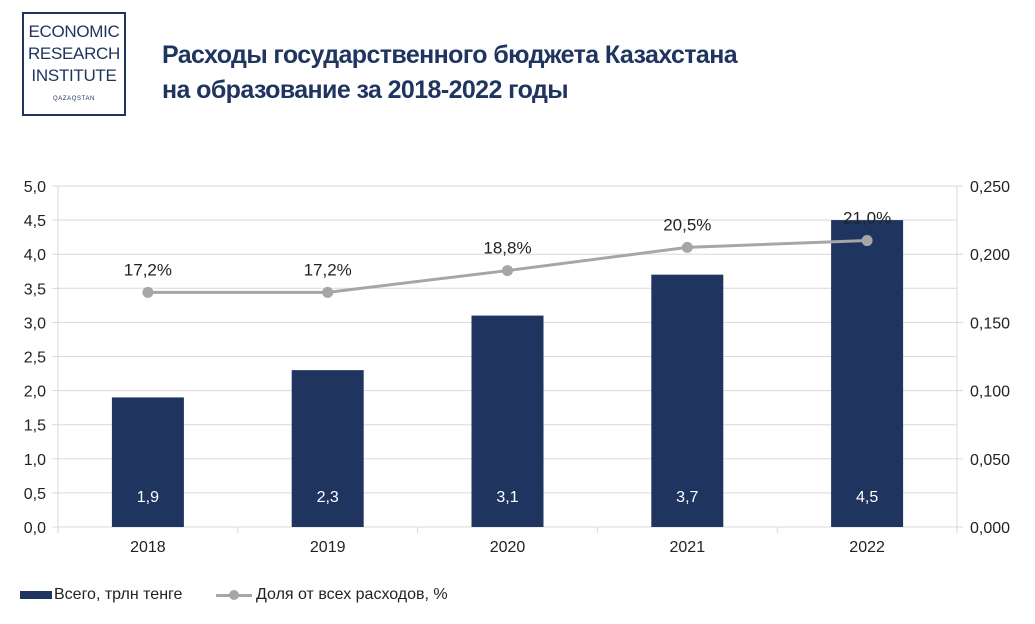  I want to click on legend-item-share: Доля от всех расходов, %, so click(332, 595).